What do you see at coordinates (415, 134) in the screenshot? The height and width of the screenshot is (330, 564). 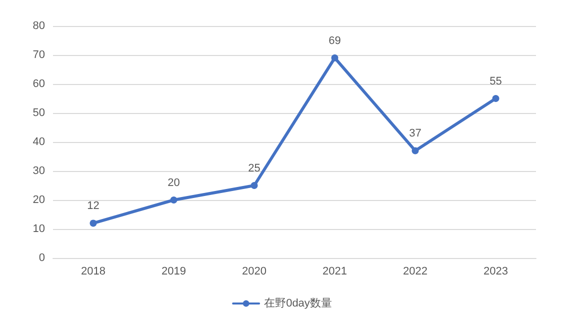 I see `data-label: 37` at bounding box center [415, 134].